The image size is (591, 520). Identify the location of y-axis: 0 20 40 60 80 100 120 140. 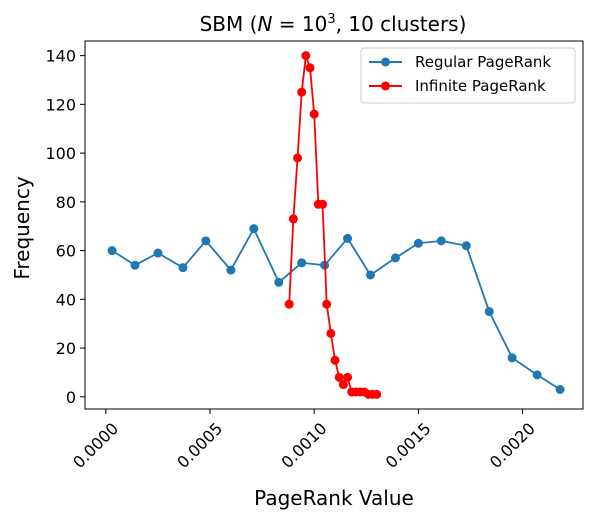
(65, 227).